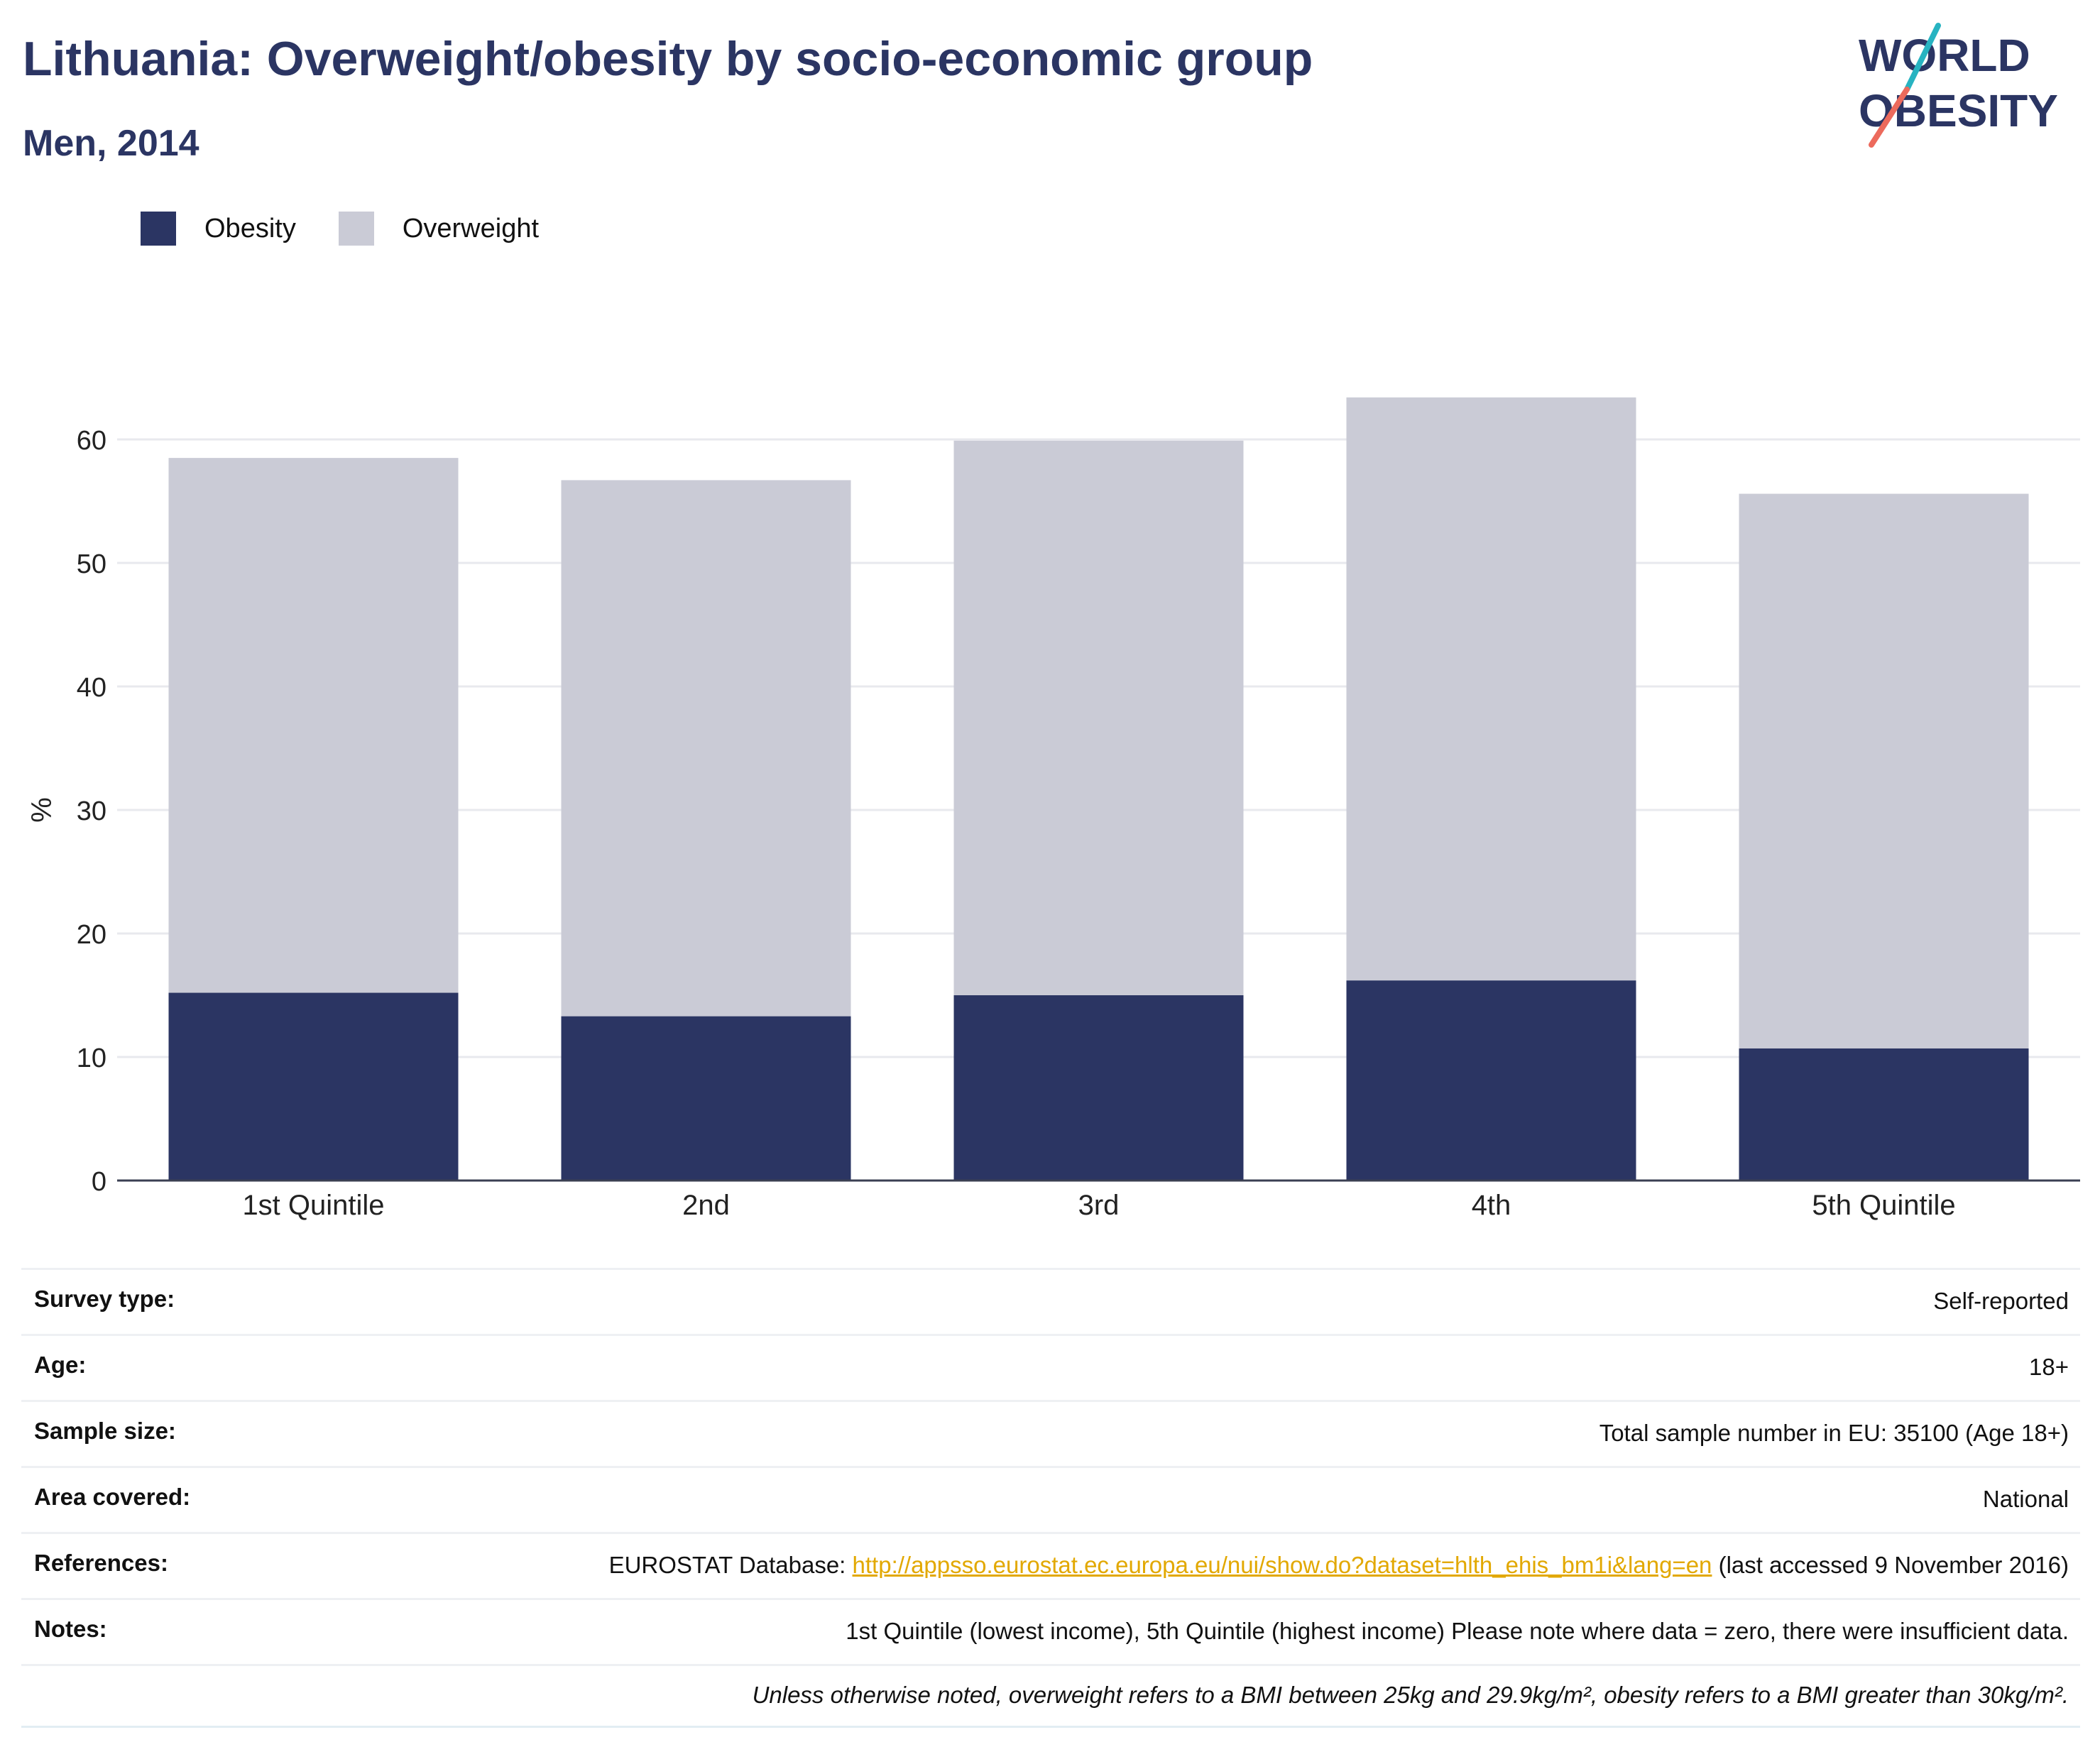 The height and width of the screenshot is (1747, 2100). I want to click on legend-swatch-obesity, so click(158, 229).